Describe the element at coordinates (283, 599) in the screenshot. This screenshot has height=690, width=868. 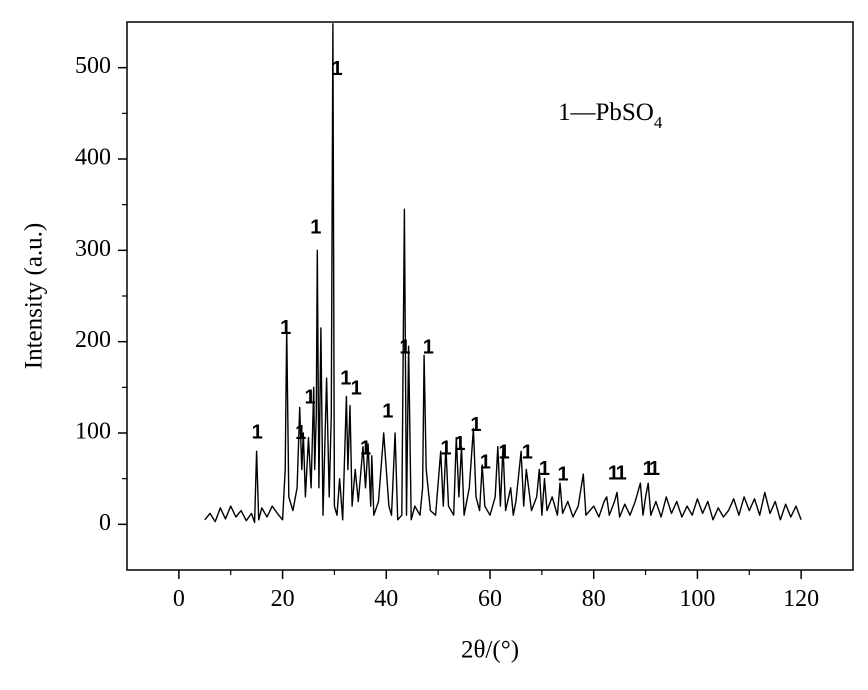
I see `x-tick-label: 20` at that location.